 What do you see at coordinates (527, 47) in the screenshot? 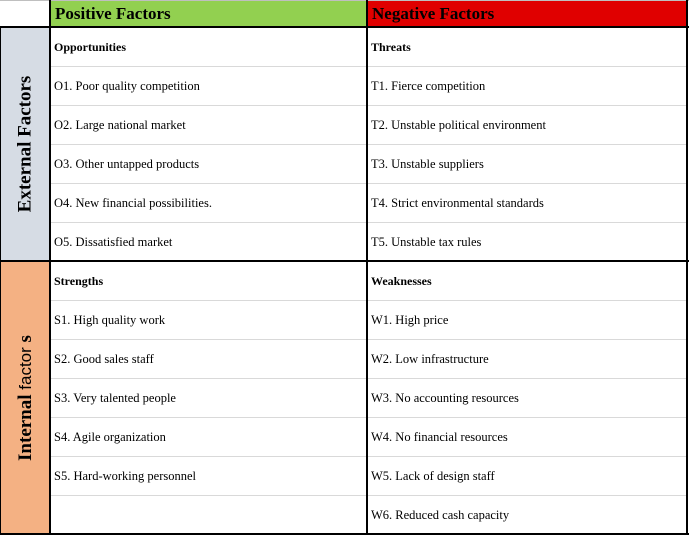
I see `threats-title: Threats` at bounding box center [527, 47].